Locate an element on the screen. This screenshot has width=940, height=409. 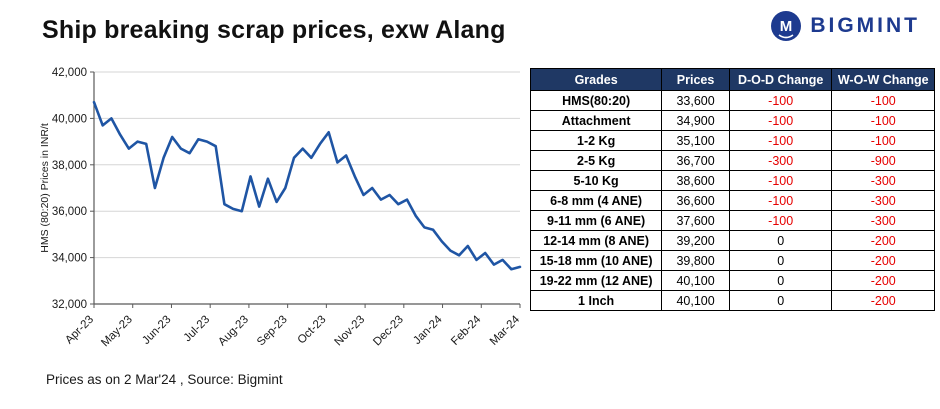
table-row: 1-2 Kg 35,100 -100 -100 is located at coordinates (732, 140).